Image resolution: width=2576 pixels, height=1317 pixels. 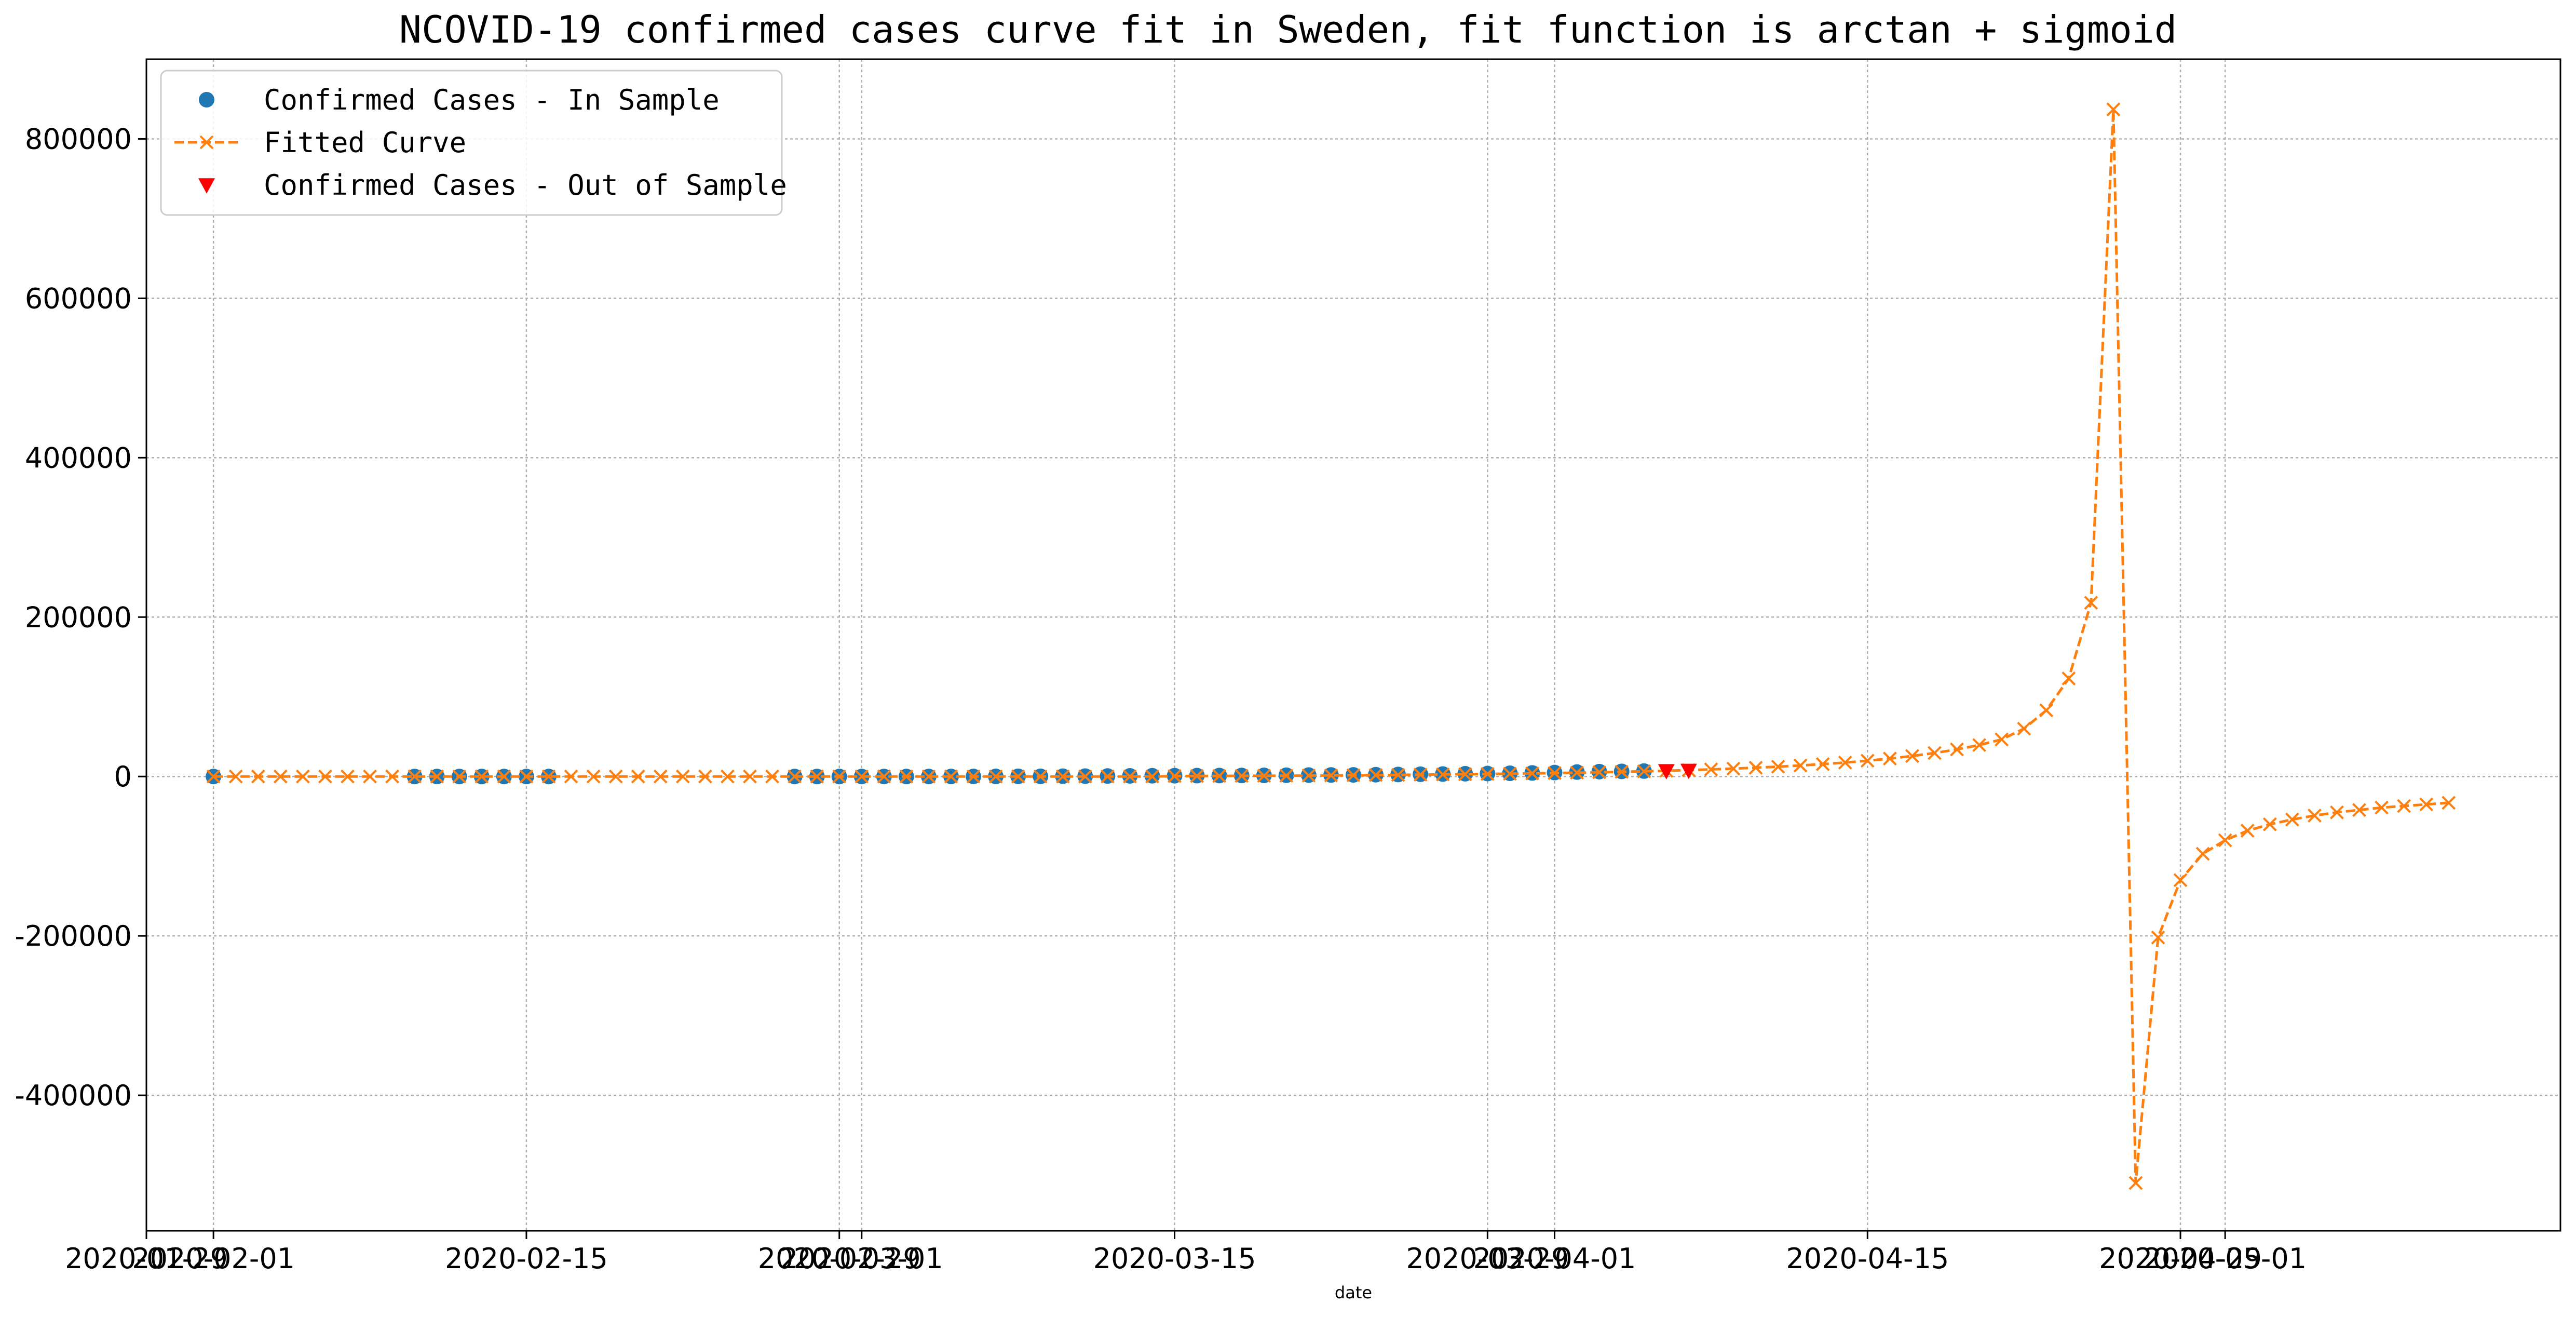 I want to click on y-tick-label: 0, so click(x=123, y=776).